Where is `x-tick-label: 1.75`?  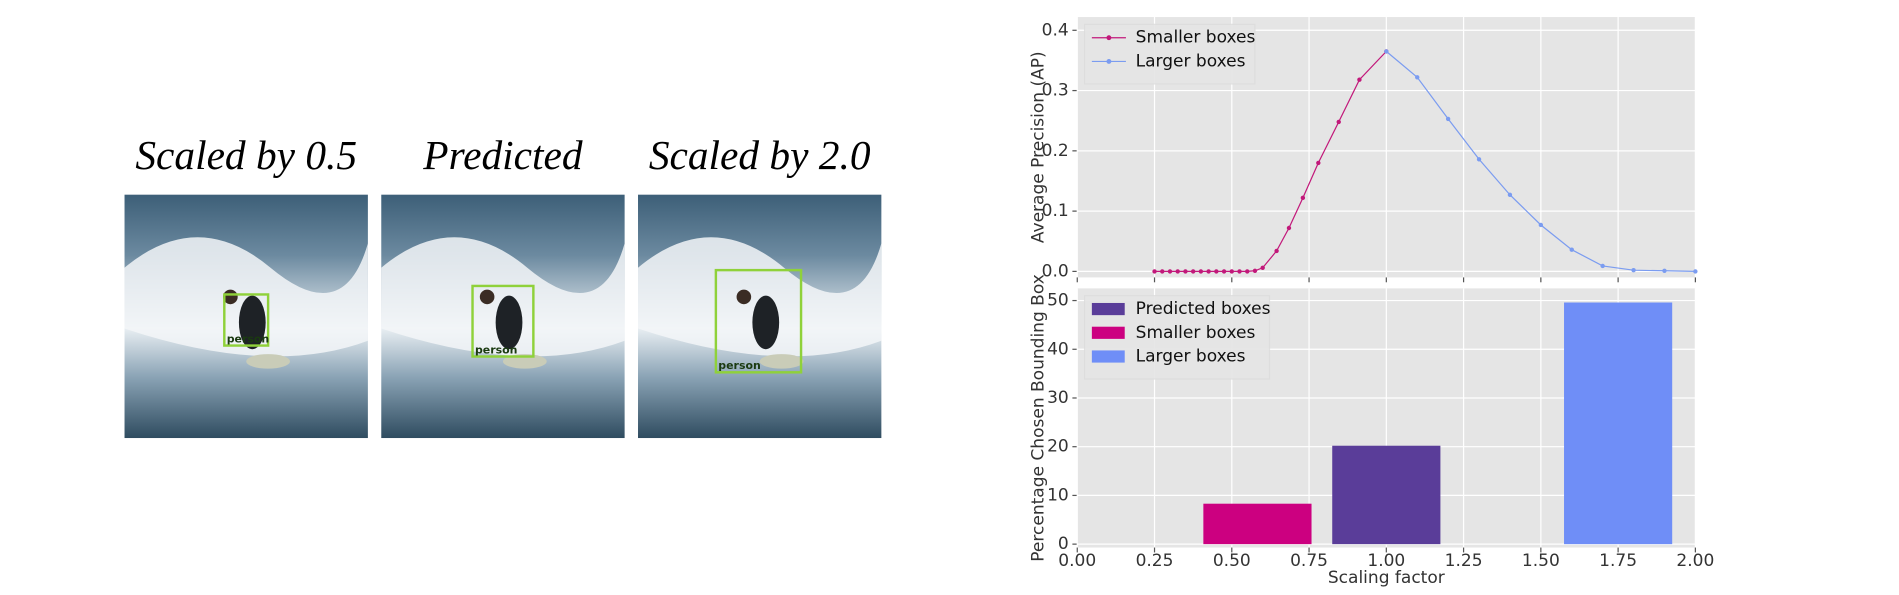 x-tick-label: 1.75 is located at coordinates (1618, 561).